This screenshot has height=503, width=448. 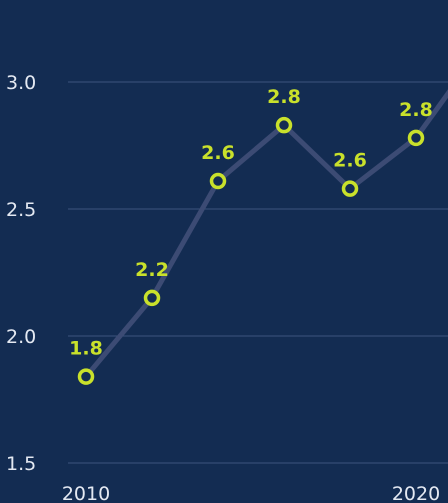 I want to click on y-tick-label: 1.5, so click(x=21, y=464).